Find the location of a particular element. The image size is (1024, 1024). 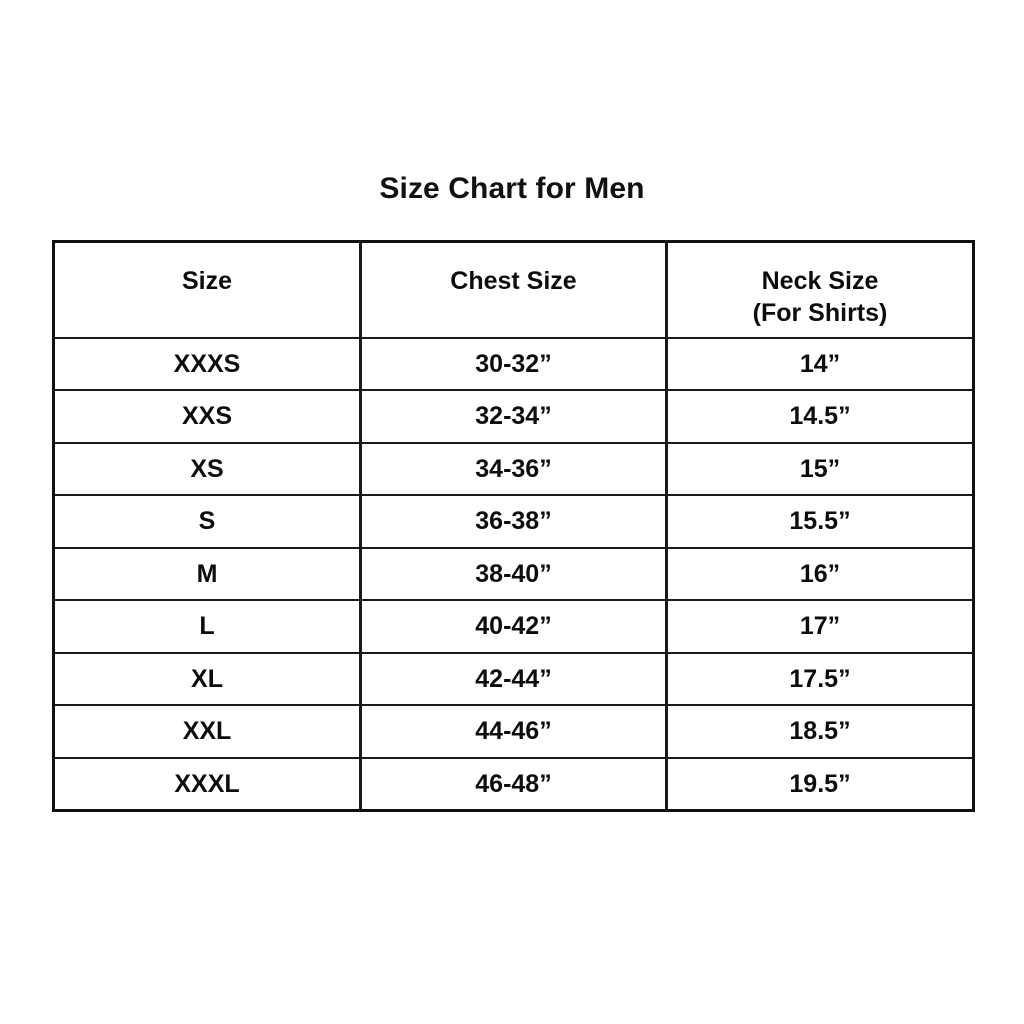

cell-neck-size: 18.5” is located at coordinates (820, 731).